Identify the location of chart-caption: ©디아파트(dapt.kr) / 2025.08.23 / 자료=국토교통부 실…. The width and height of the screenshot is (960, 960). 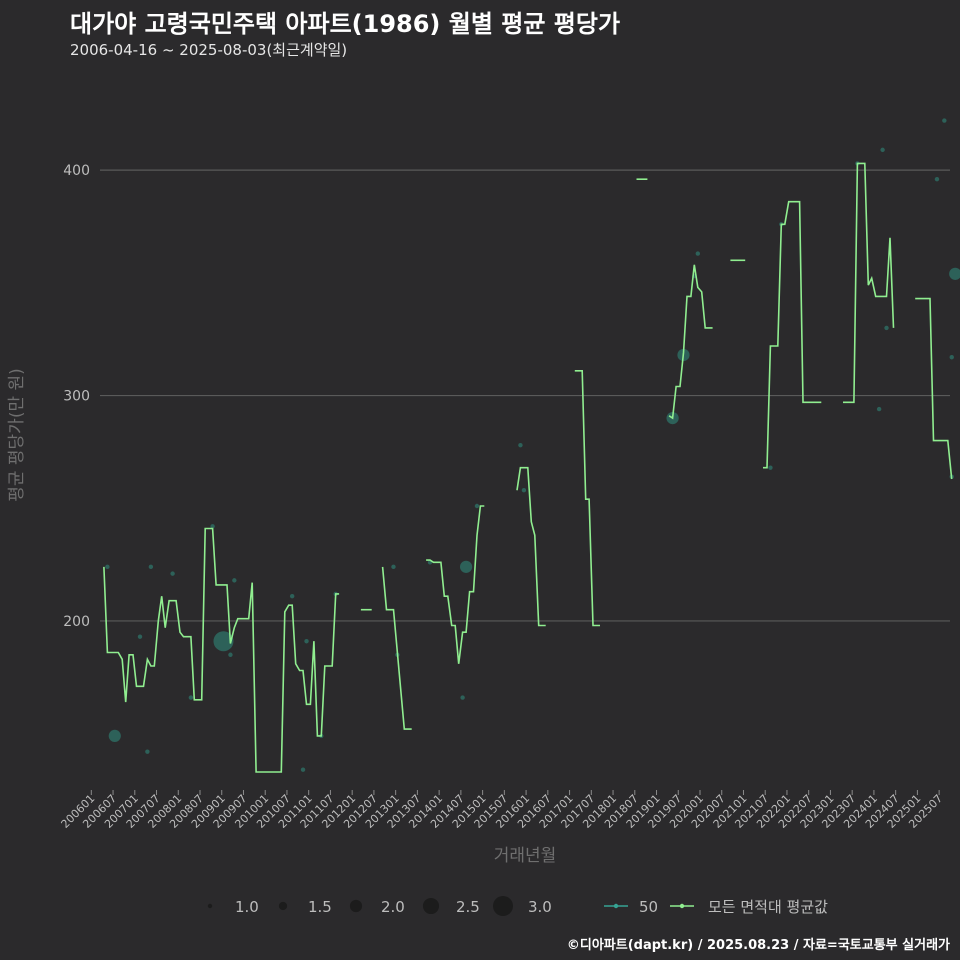
(758, 945).